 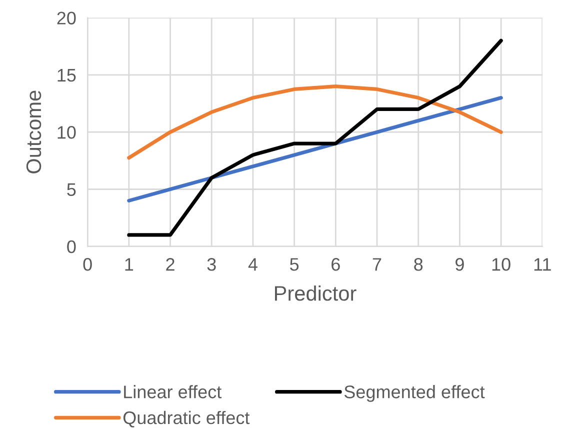 I want to click on y-tick-label: 20, so click(x=66, y=18).